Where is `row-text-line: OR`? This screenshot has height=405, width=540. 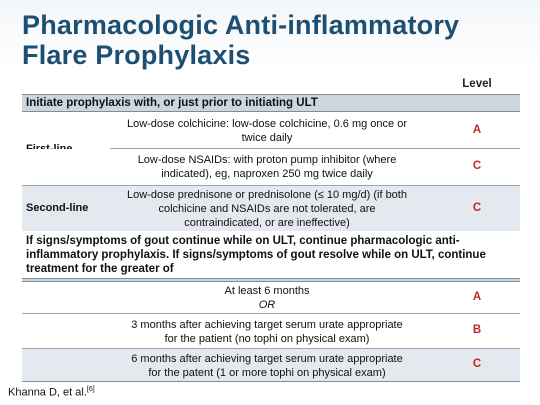 row-text-line: OR is located at coordinates (267, 305).